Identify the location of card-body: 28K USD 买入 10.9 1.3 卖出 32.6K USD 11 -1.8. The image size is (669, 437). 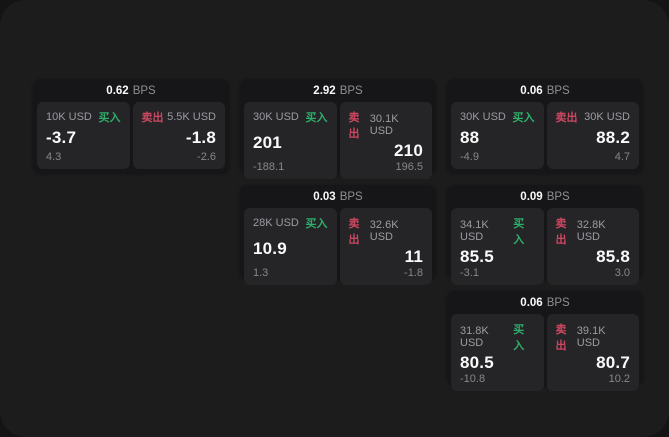
(338, 248).